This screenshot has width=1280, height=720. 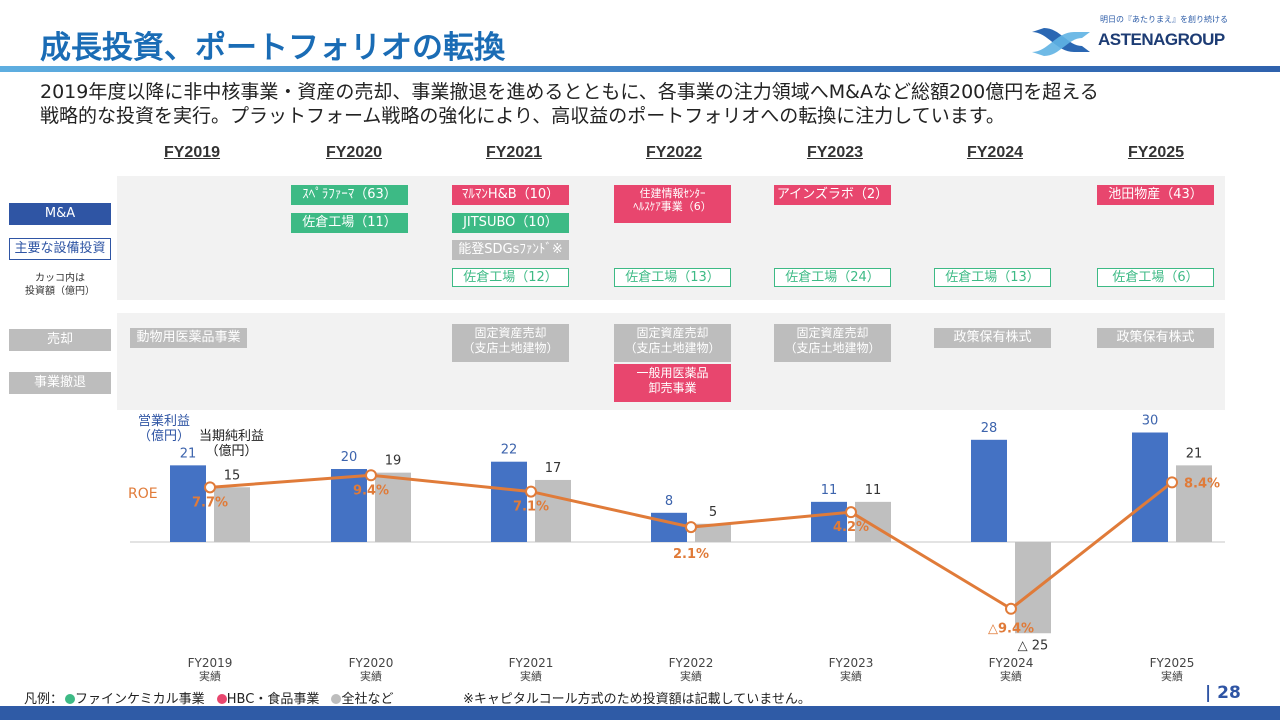 I want to click on color-legend: 凡例： ファインケミカル事業 HBC・食品事業 全社など, so click(x=208, y=697).